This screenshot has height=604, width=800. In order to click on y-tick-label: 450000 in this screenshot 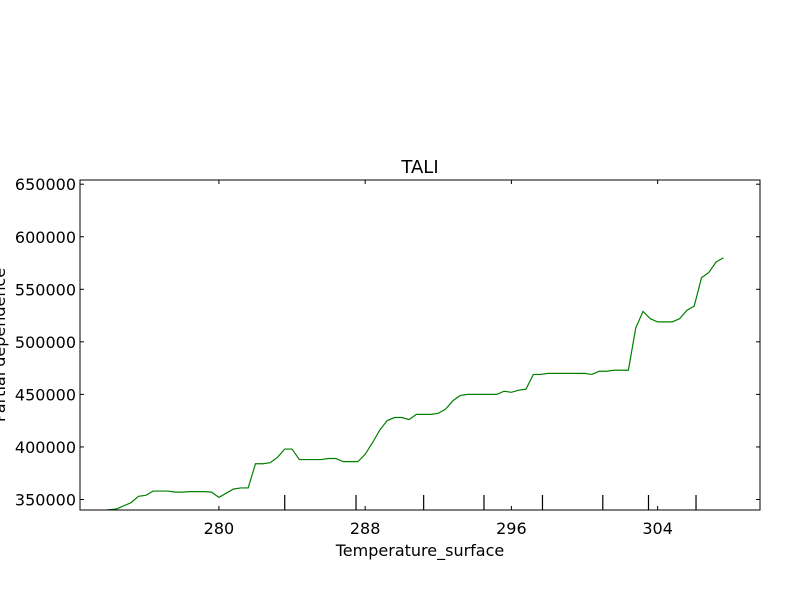, I will do `click(45, 394)`.